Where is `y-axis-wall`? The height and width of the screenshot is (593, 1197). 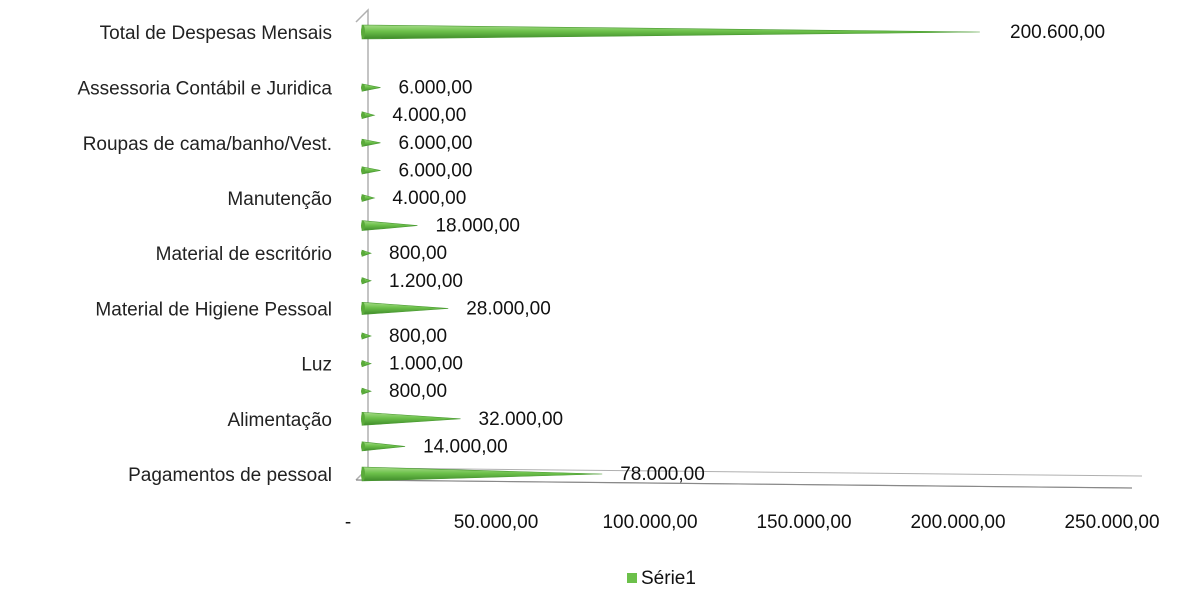 y-axis-wall is located at coordinates (362, 244).